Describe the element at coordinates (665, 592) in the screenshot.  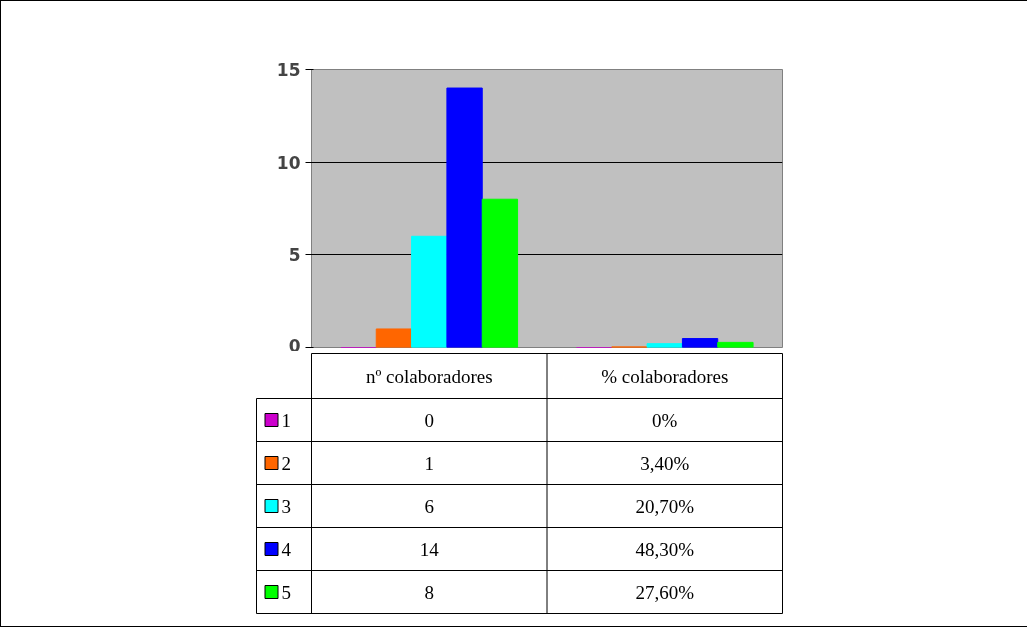
I see `data-label: 27,60%` at that location.